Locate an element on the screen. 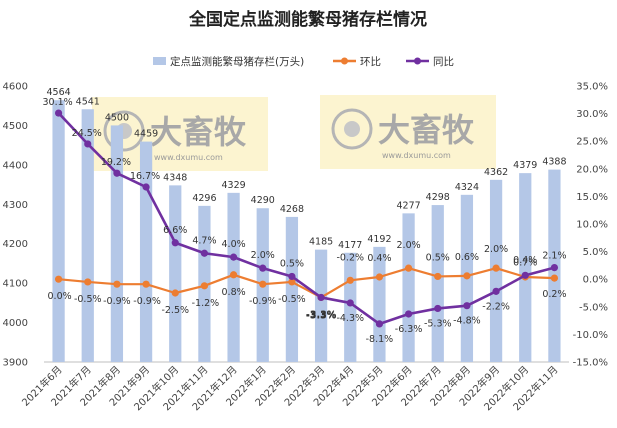 This screenshot has height=428, width=617. legend-label-yoy: 同比 is located at coordinates (443, 61).